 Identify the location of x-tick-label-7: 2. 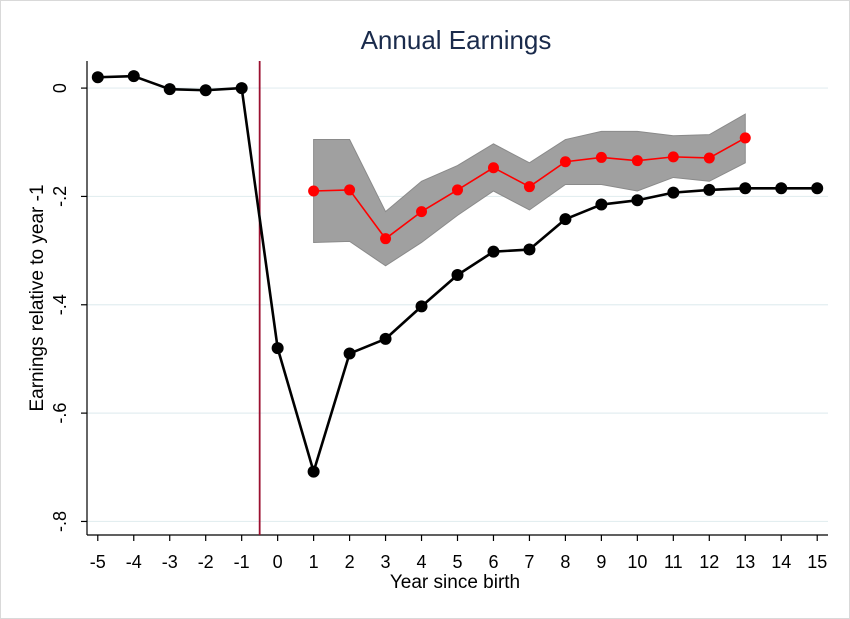
(350, 562).